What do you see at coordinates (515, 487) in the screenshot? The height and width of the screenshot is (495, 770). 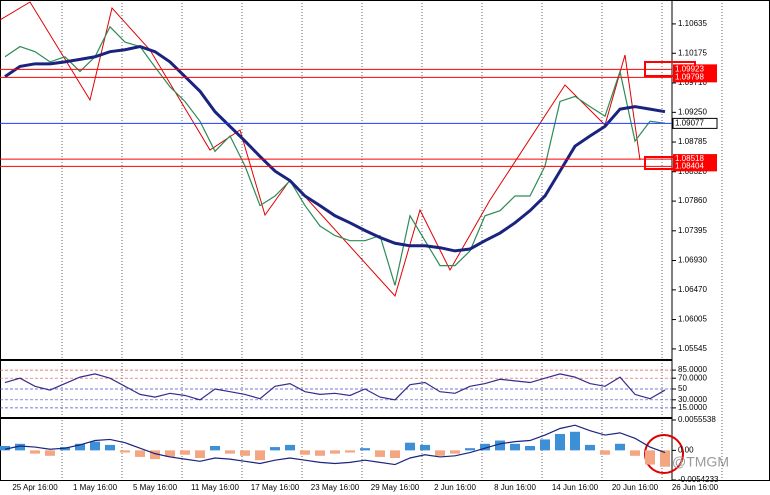 I see `x-tick-label: 8 Jun 16:00` at bounding box center [515, 487].